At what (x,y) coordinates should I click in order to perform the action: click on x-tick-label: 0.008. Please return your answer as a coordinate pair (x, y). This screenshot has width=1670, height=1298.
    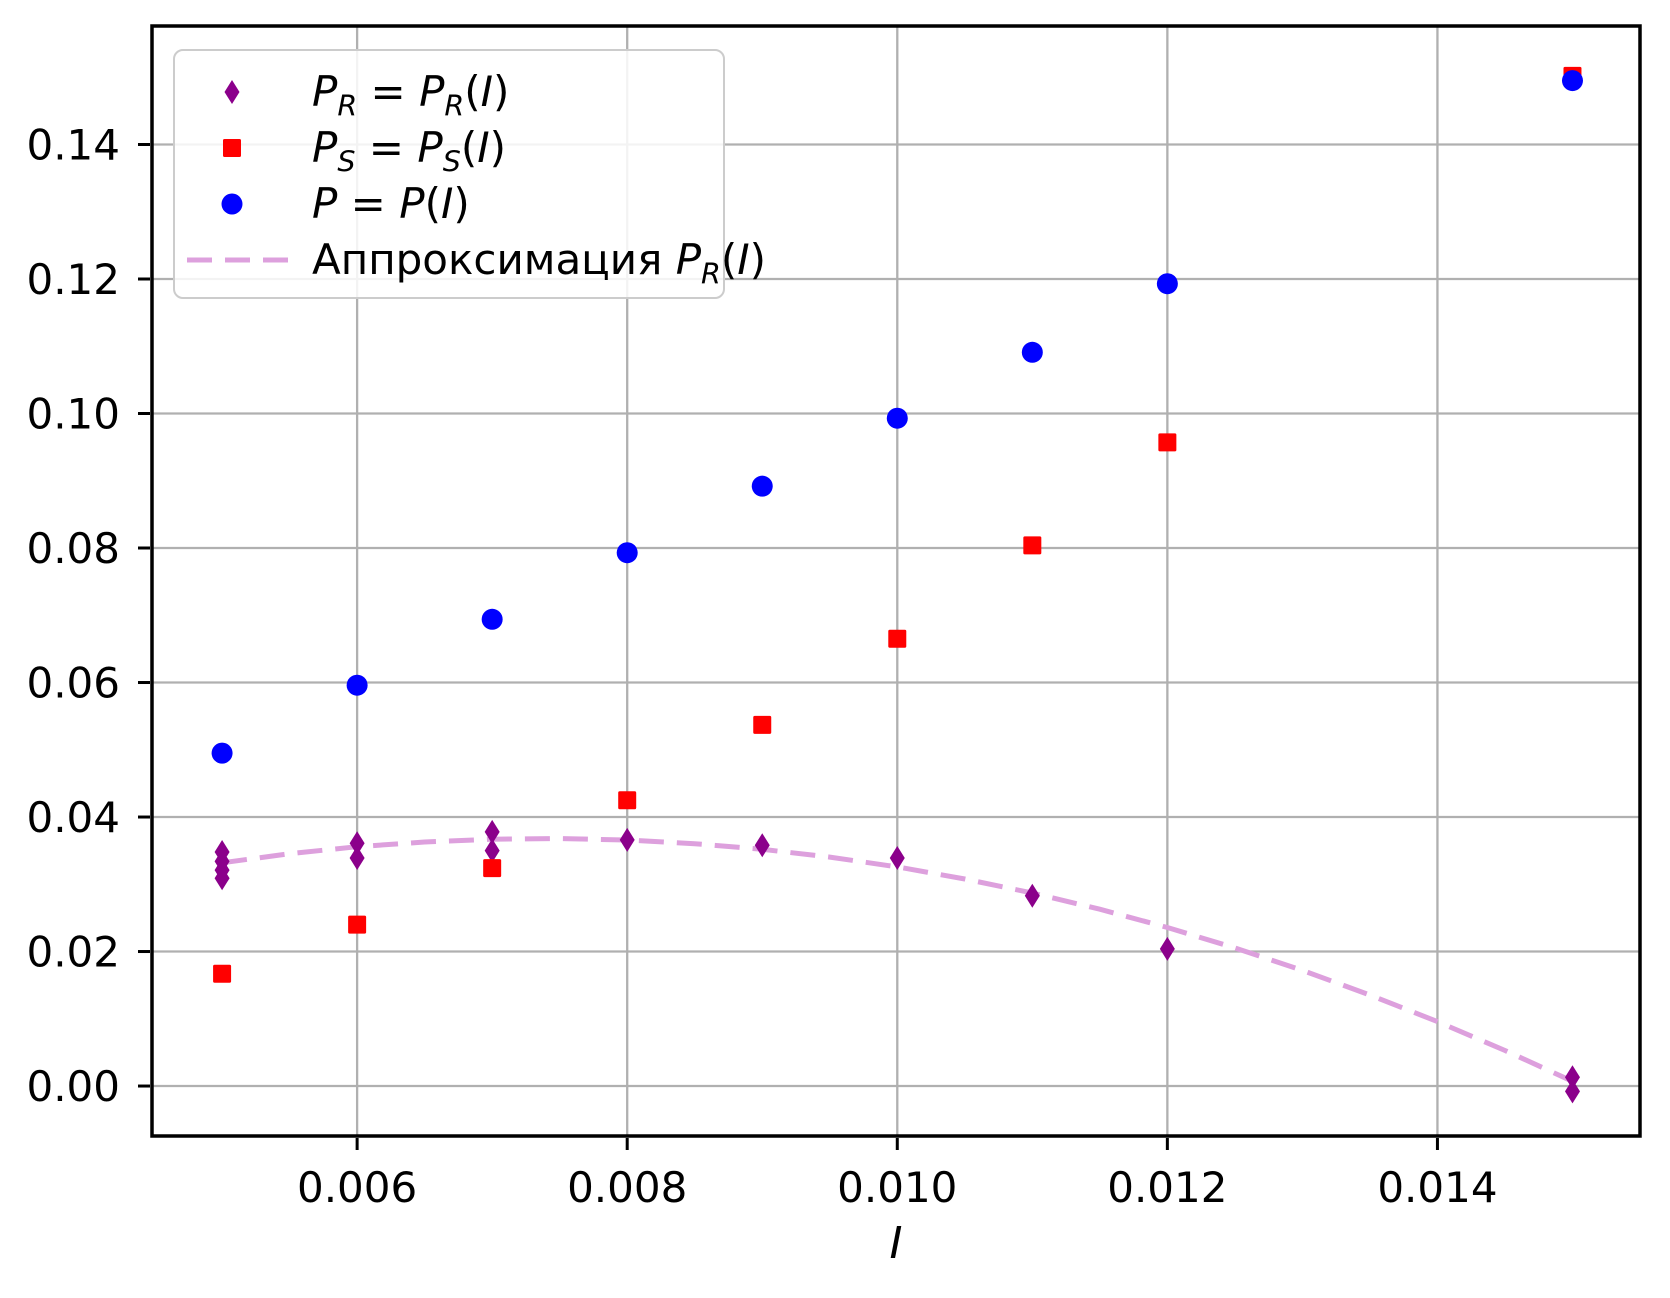
    Looking at the image, I should click on (627, 1187).